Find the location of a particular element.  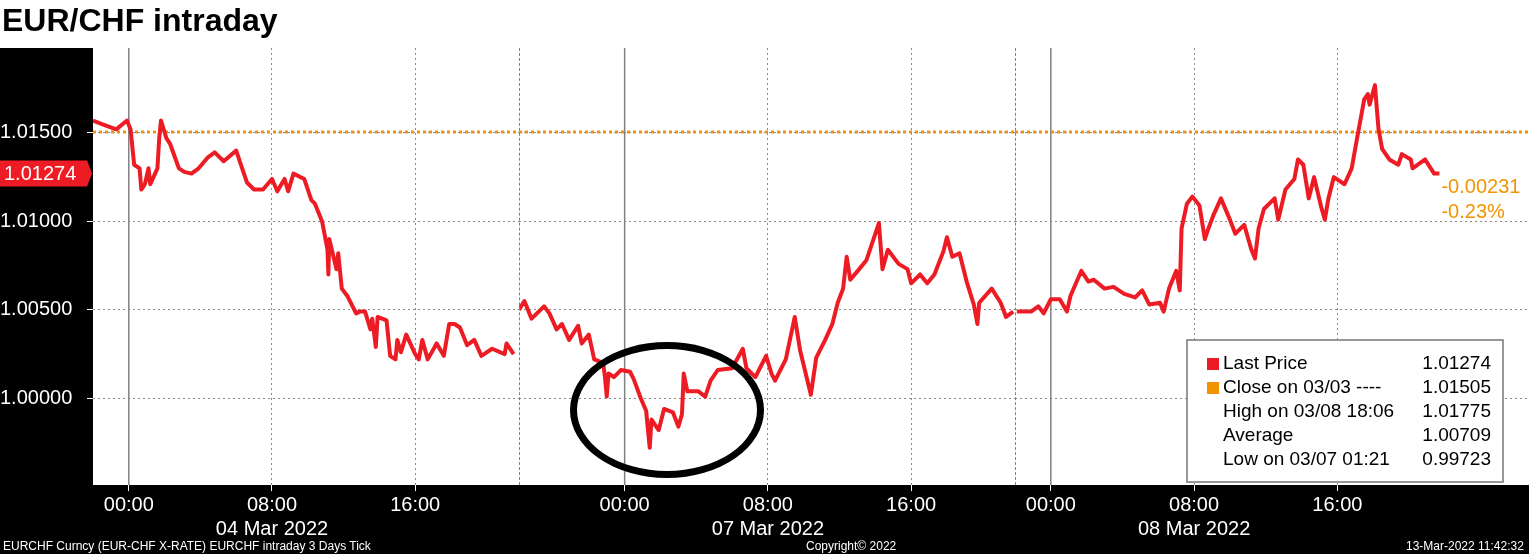

x-tick-label: 08:00 04 Mar 2022 is located at coordinates (272, 515).